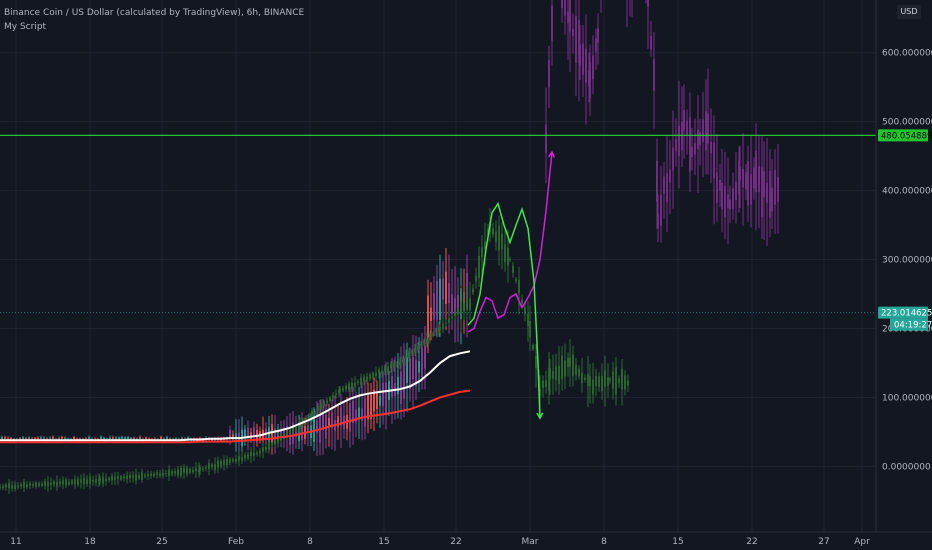  What do you see at coordinates (90, 542) in the screenshot?
I see `x-tick-label: 18` at bounding box center [90, 542].